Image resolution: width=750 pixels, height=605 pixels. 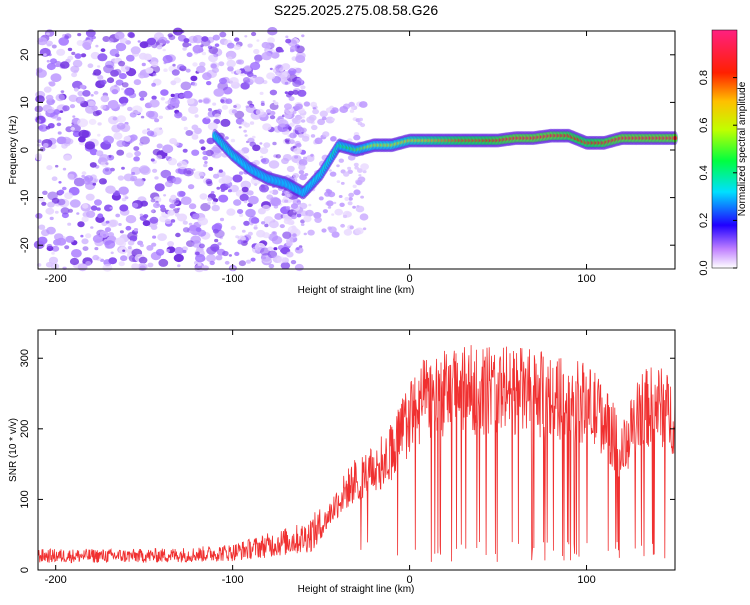 I want to click on x-tick-label: -100, so click(x=233, y=580).